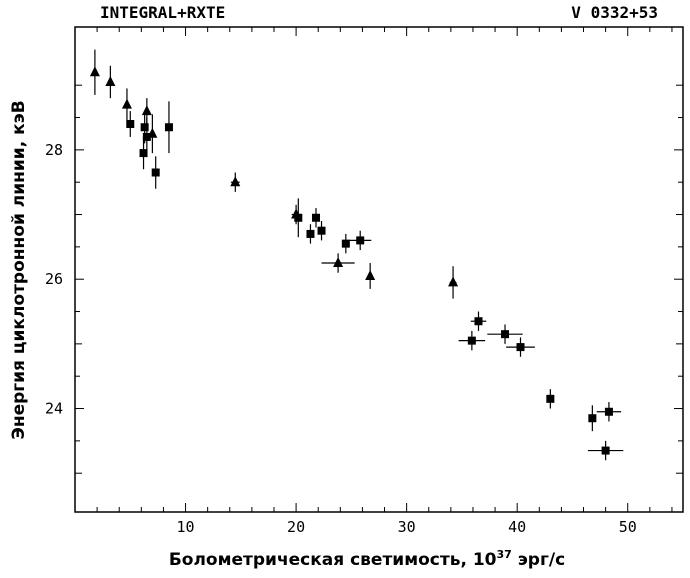  What do you see at coordinates (538, 560) in the screenshot?
I see `x-axis-label-unit: эрг/с` at bounding box center [538, 560].